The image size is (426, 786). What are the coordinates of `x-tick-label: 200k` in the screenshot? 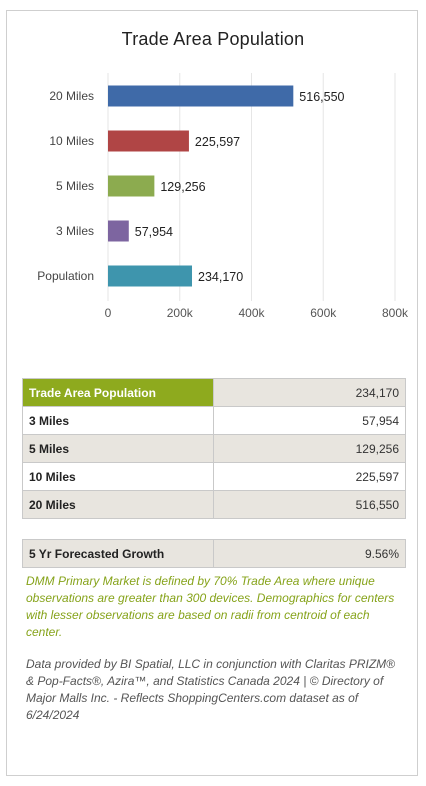 It's located at (180, 313).